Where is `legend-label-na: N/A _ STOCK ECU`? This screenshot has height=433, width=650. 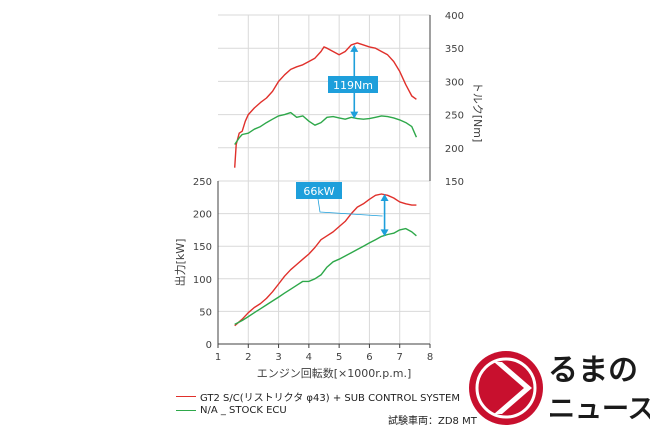
legend-label-na: N/A _ STOCK ECU is located at coordinates (243, 410).